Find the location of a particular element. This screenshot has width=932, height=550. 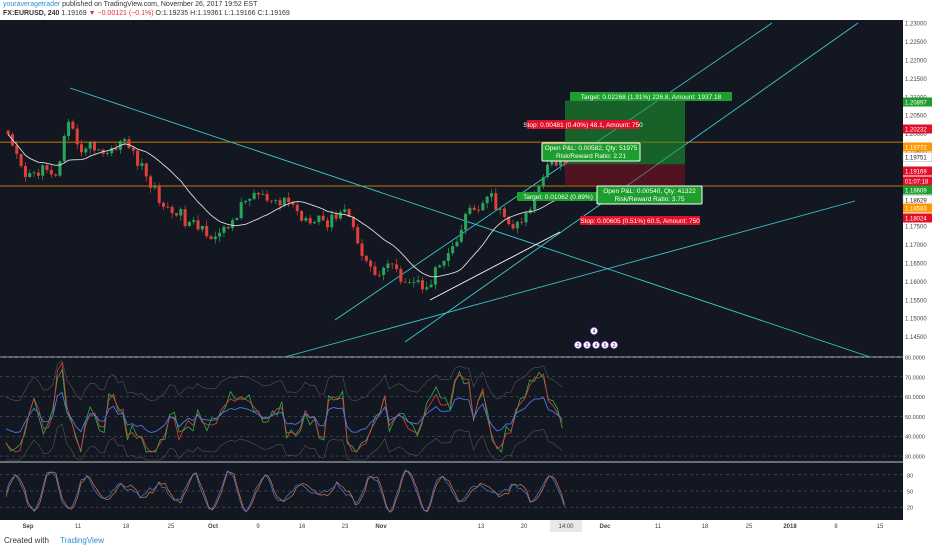

price-tick-label: 1.23000 is located at coordinates (916, 24).